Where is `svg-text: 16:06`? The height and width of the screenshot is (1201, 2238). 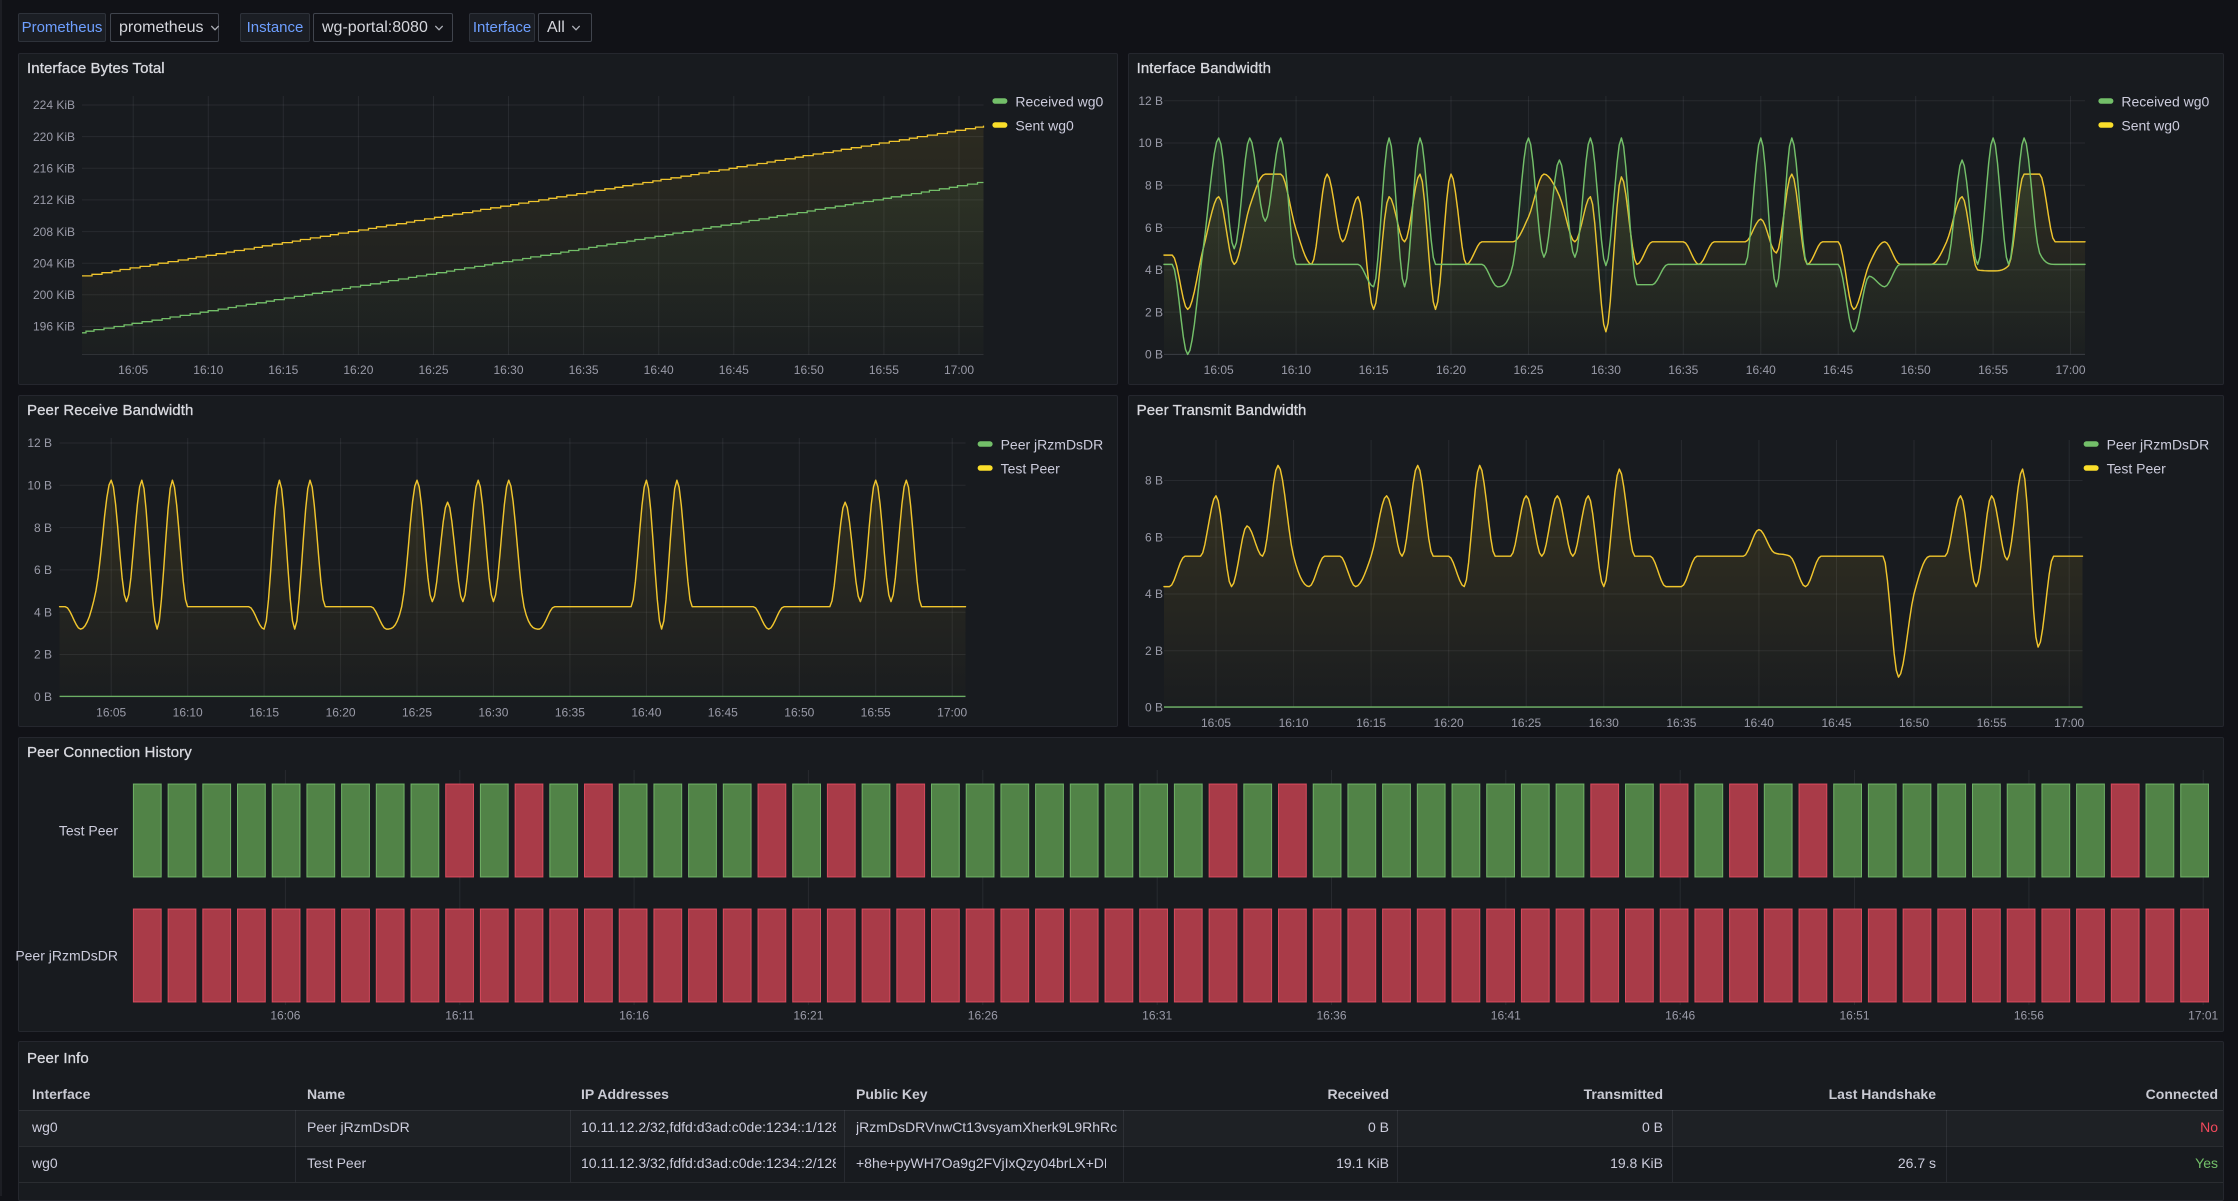
svg-text: 16:06 is located at coordinates (285, 1016).